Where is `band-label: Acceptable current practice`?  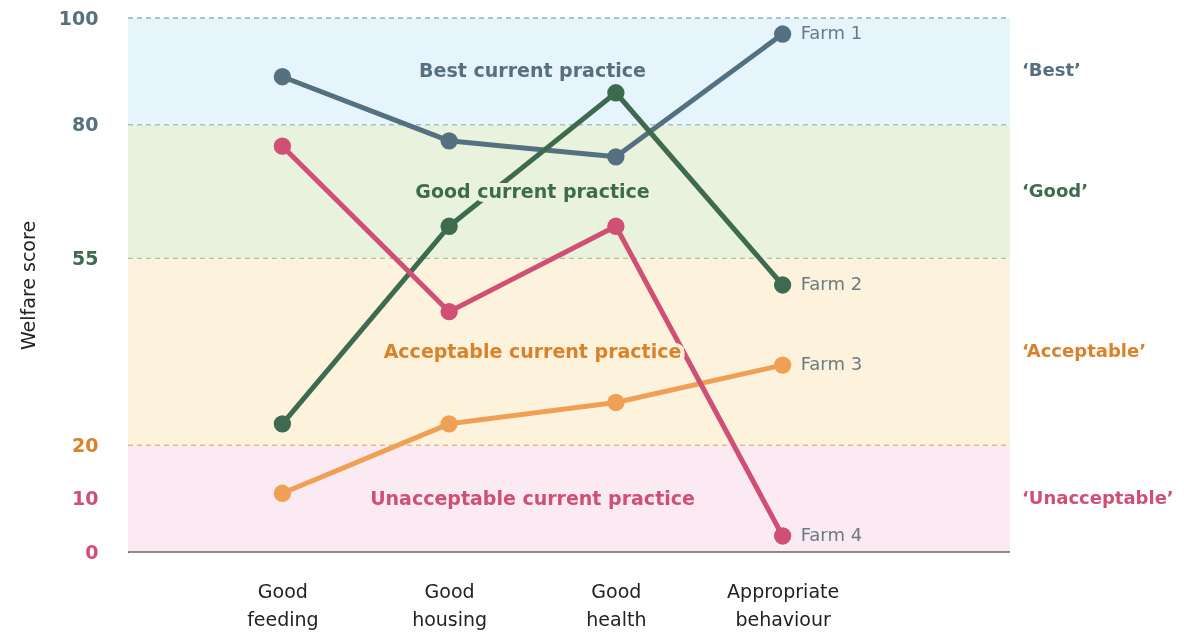
band-label: Acceptable current practice is located at coordinates (532, 350).